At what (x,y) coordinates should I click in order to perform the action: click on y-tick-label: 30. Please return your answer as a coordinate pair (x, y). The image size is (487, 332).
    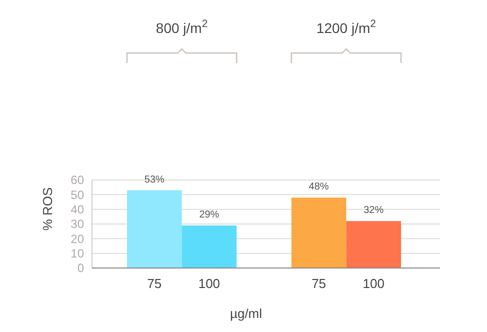
    Looking at the image, I should click on (77, 224).